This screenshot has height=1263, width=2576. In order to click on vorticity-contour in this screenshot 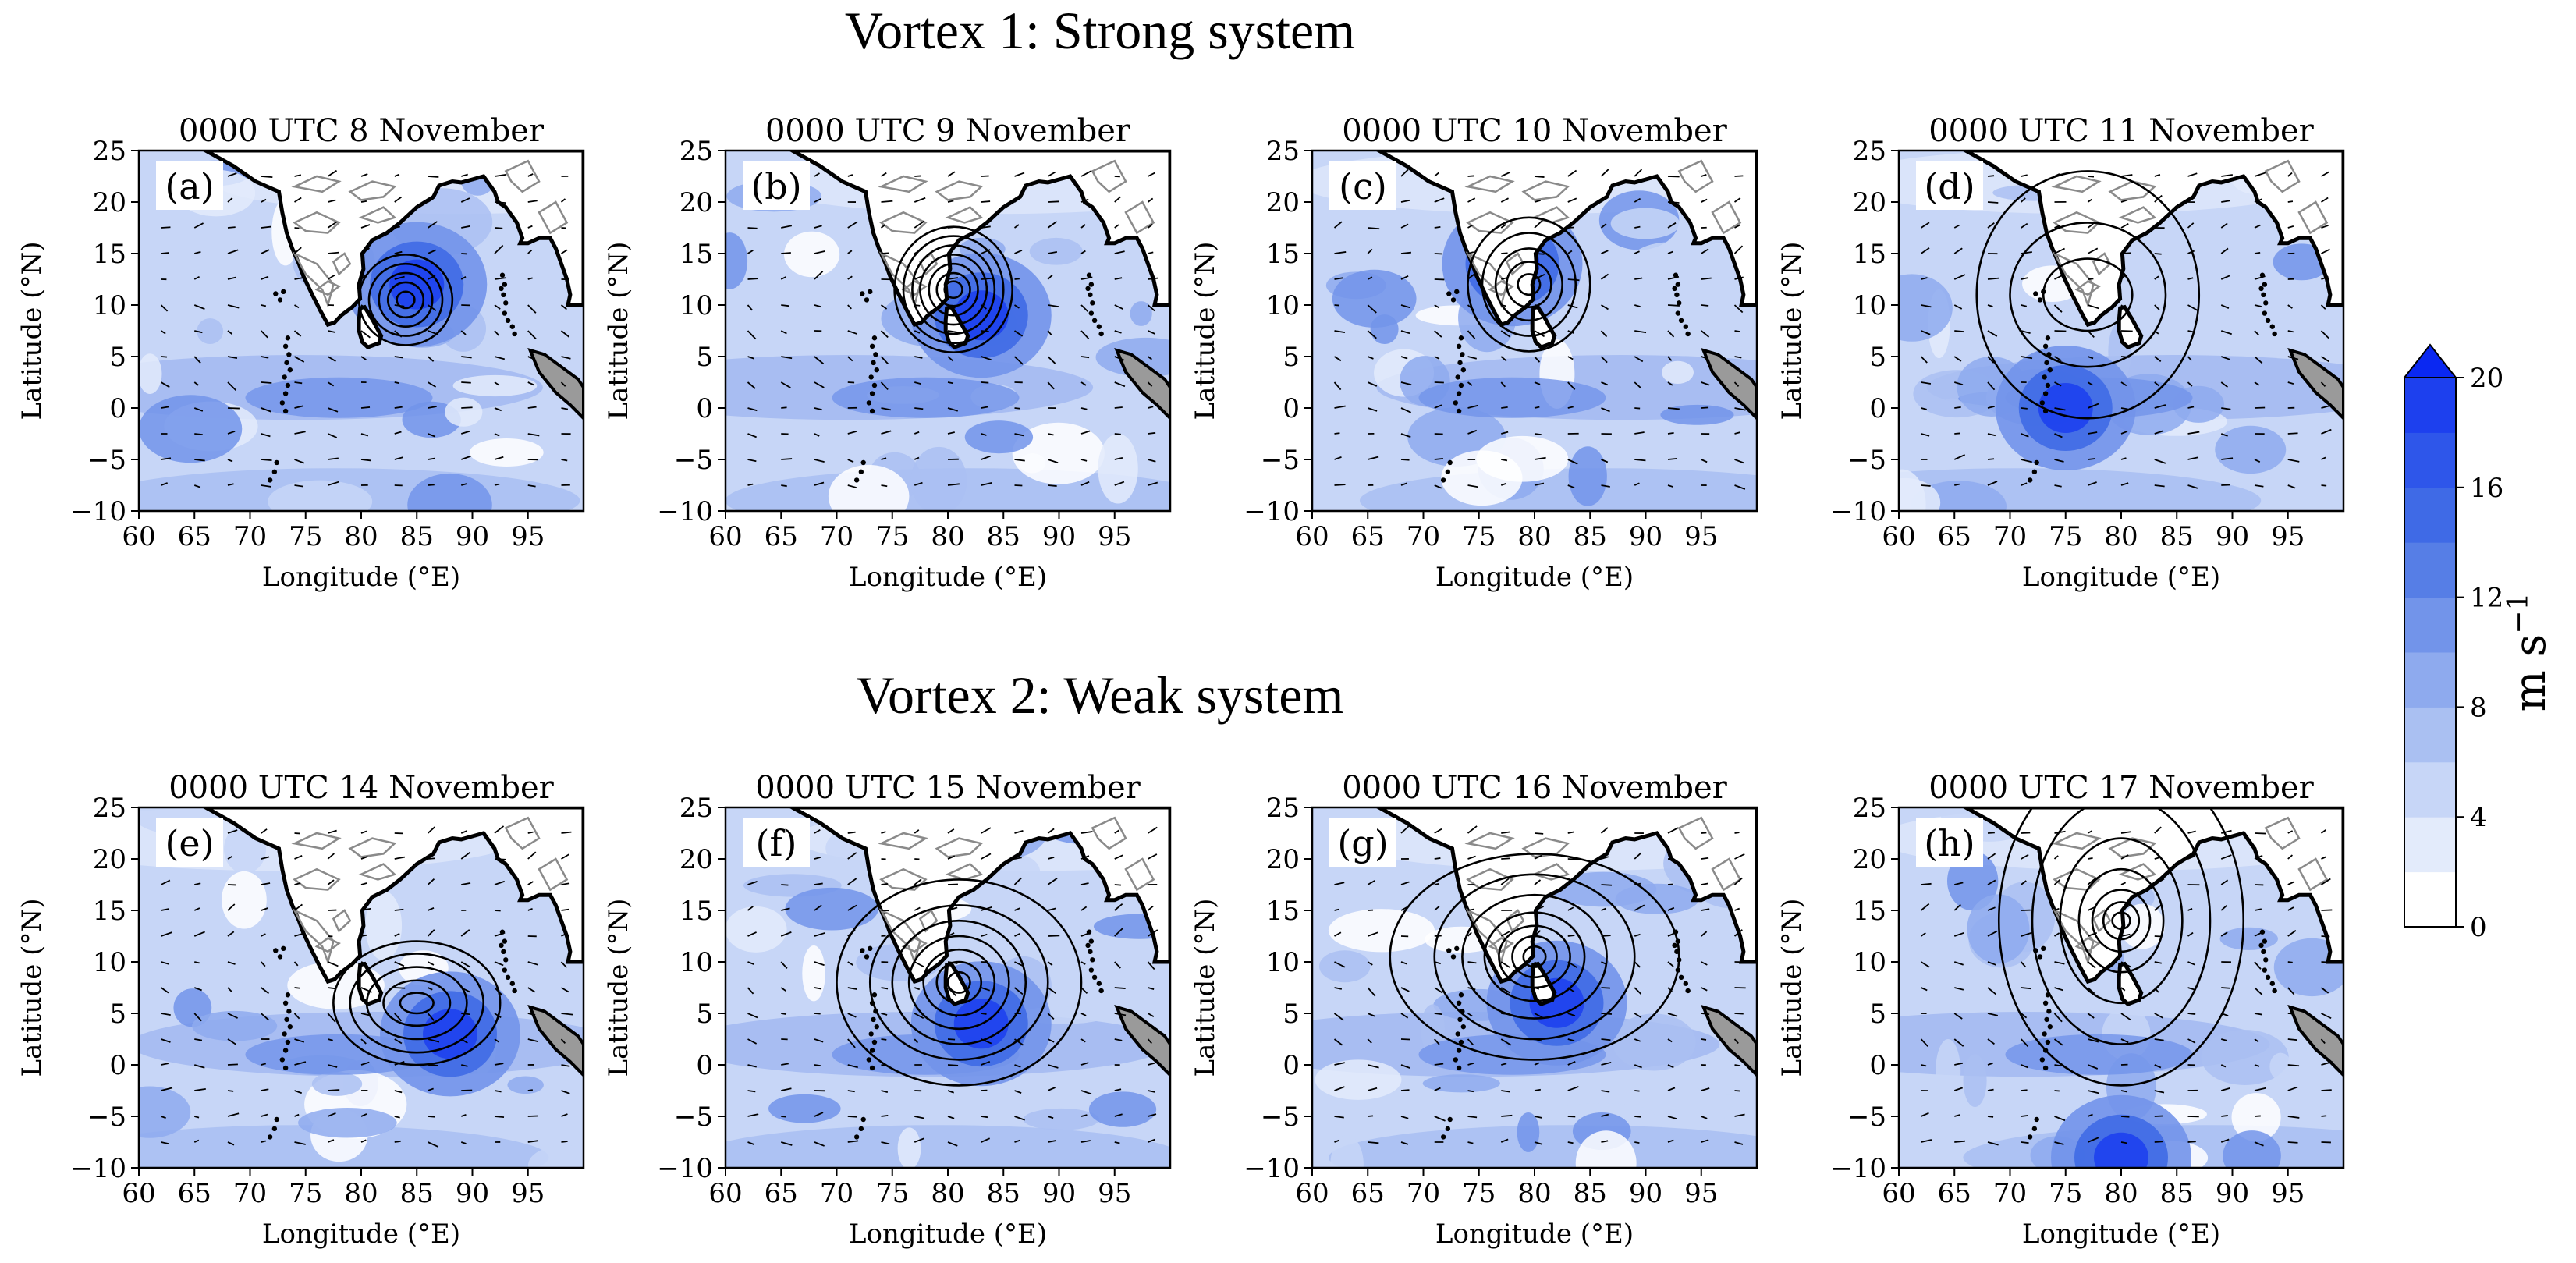, I will do `click(2121, 921)`.